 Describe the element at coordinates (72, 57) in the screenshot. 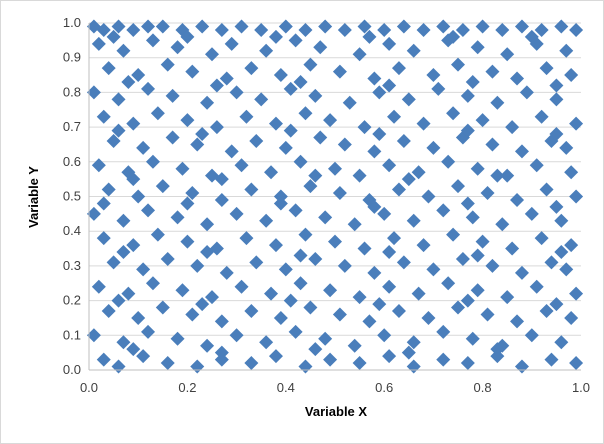

I see `y-tick-label: 0.9` at that location.